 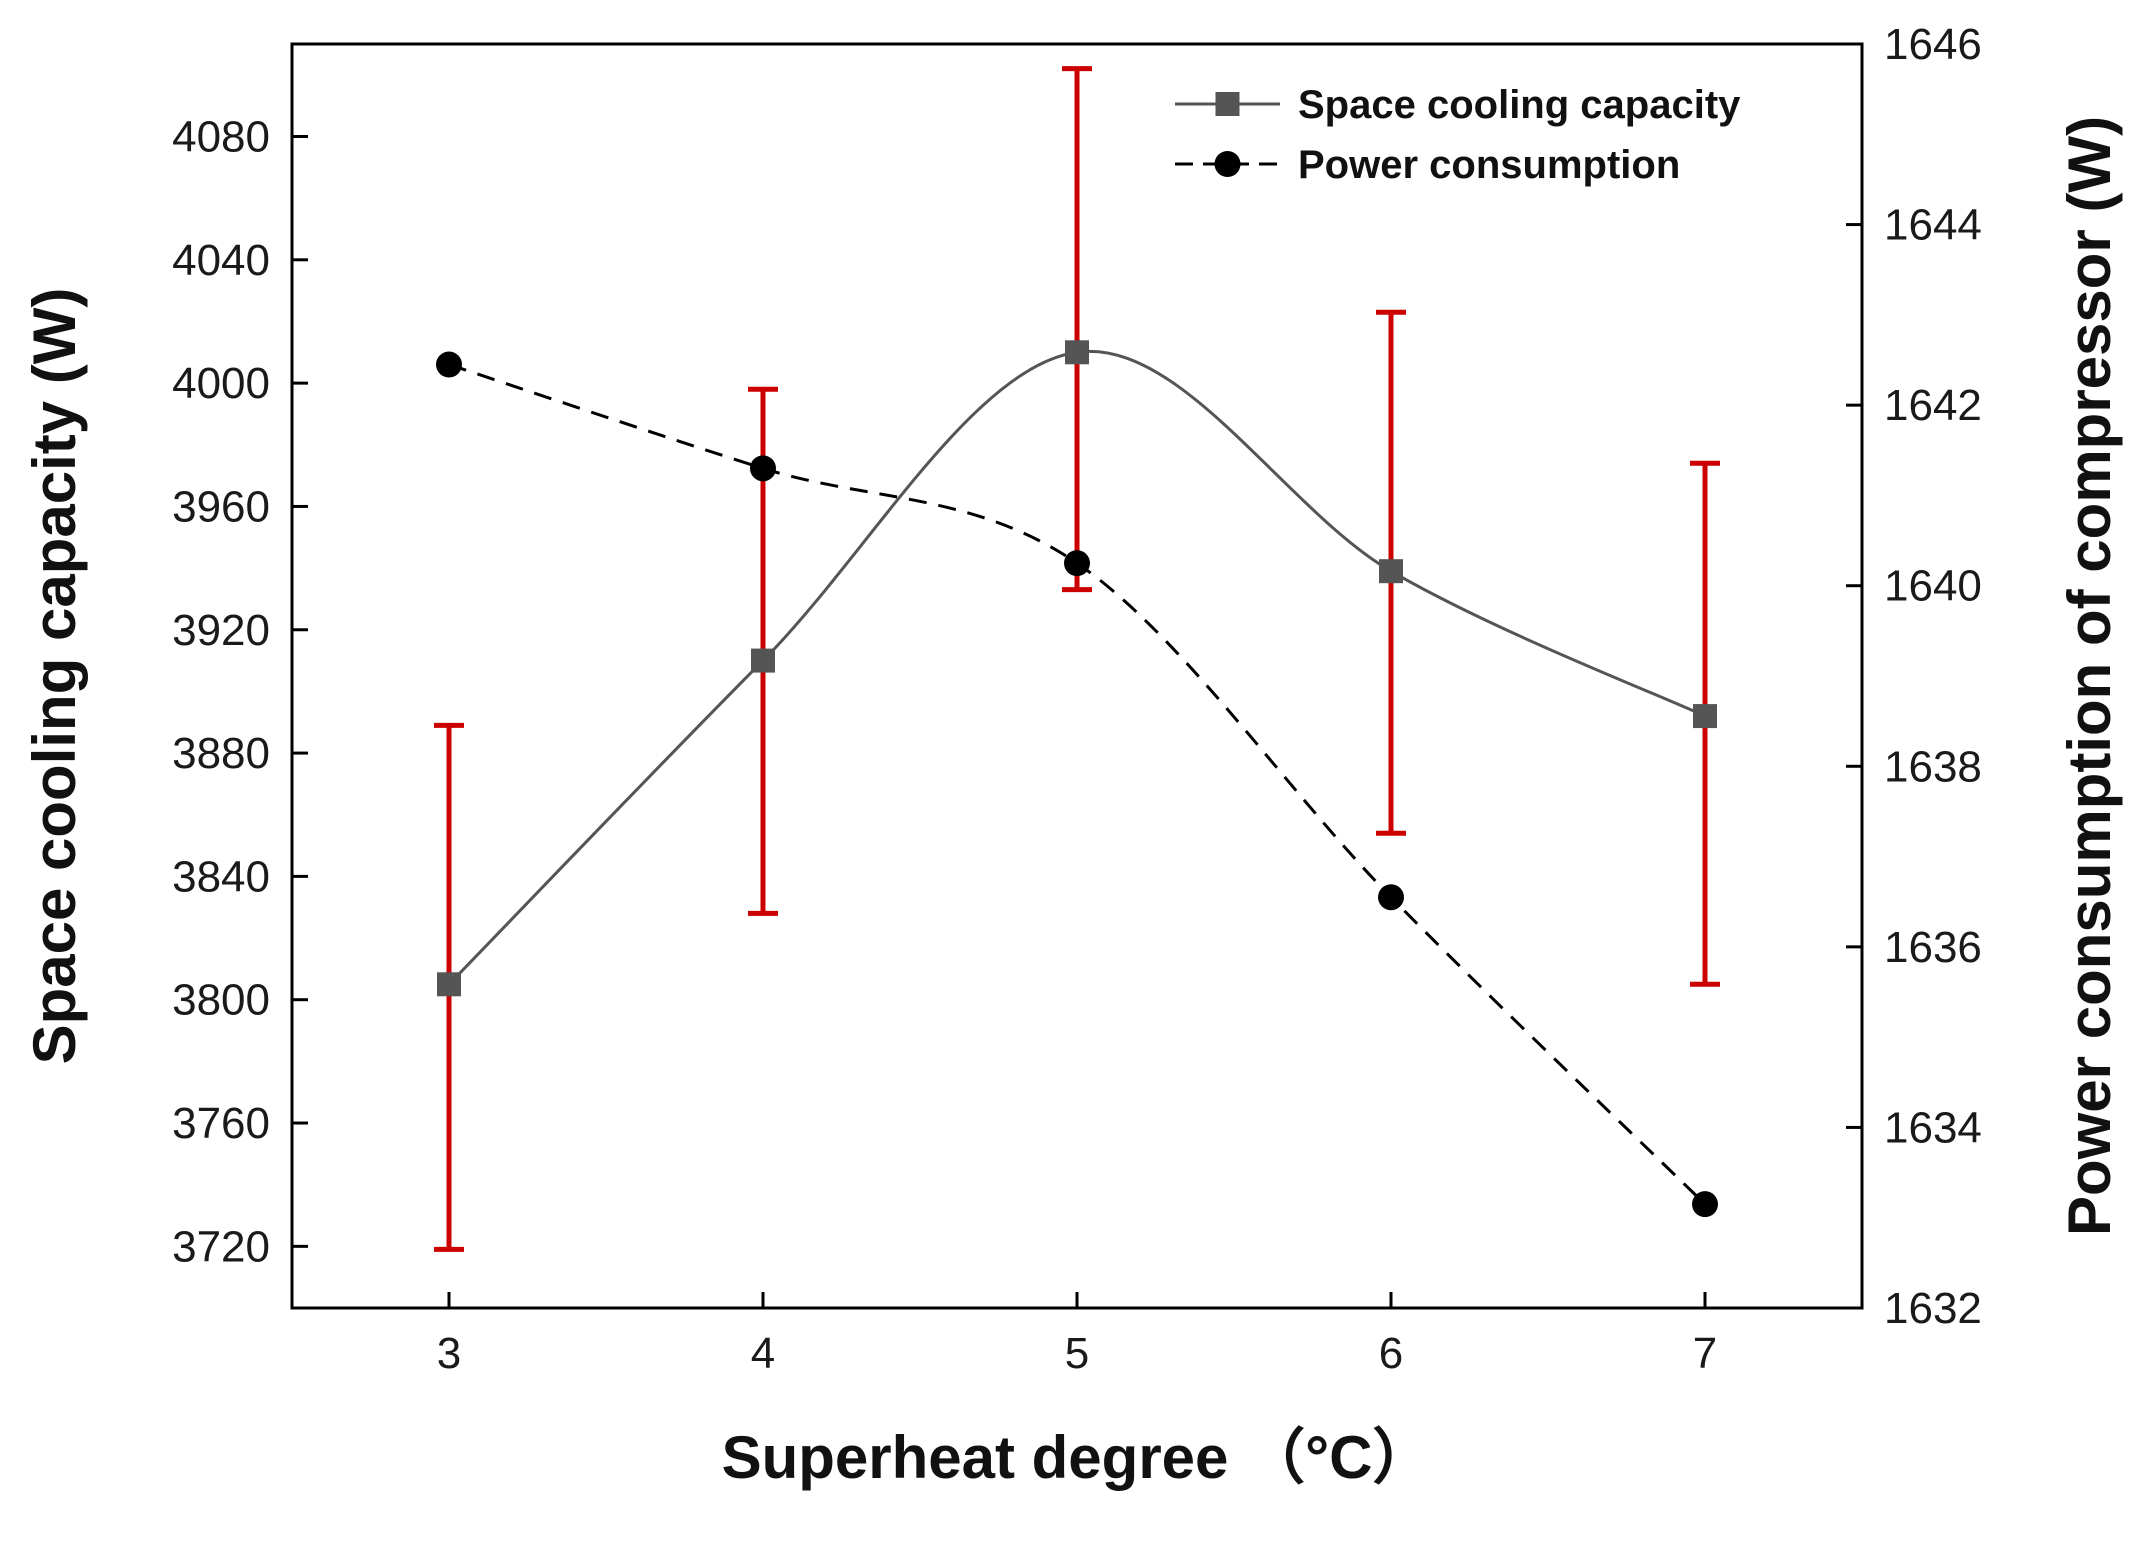 I want to click on y-right-tick-label: 1640, so click(x=1933, y=586).